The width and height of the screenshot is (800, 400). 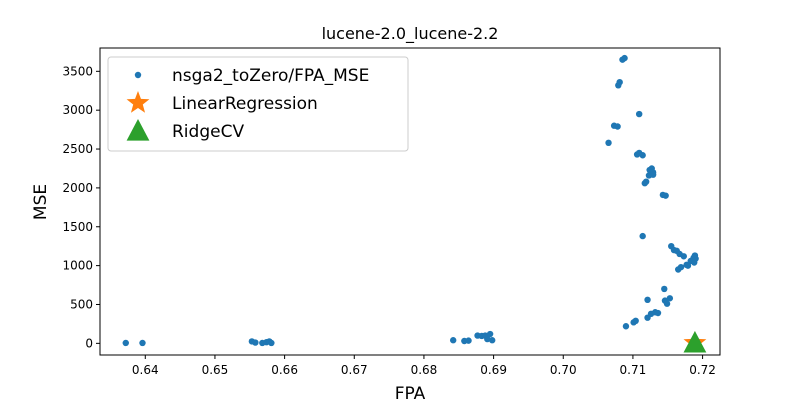 I want to click on x-tick-label: 0.65, so click(x=215, y=370).